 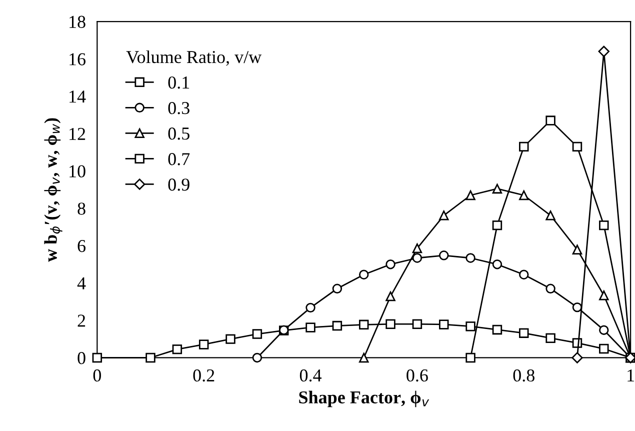 I want to click on x-tick-label: 0, so click(x=97, y=375).